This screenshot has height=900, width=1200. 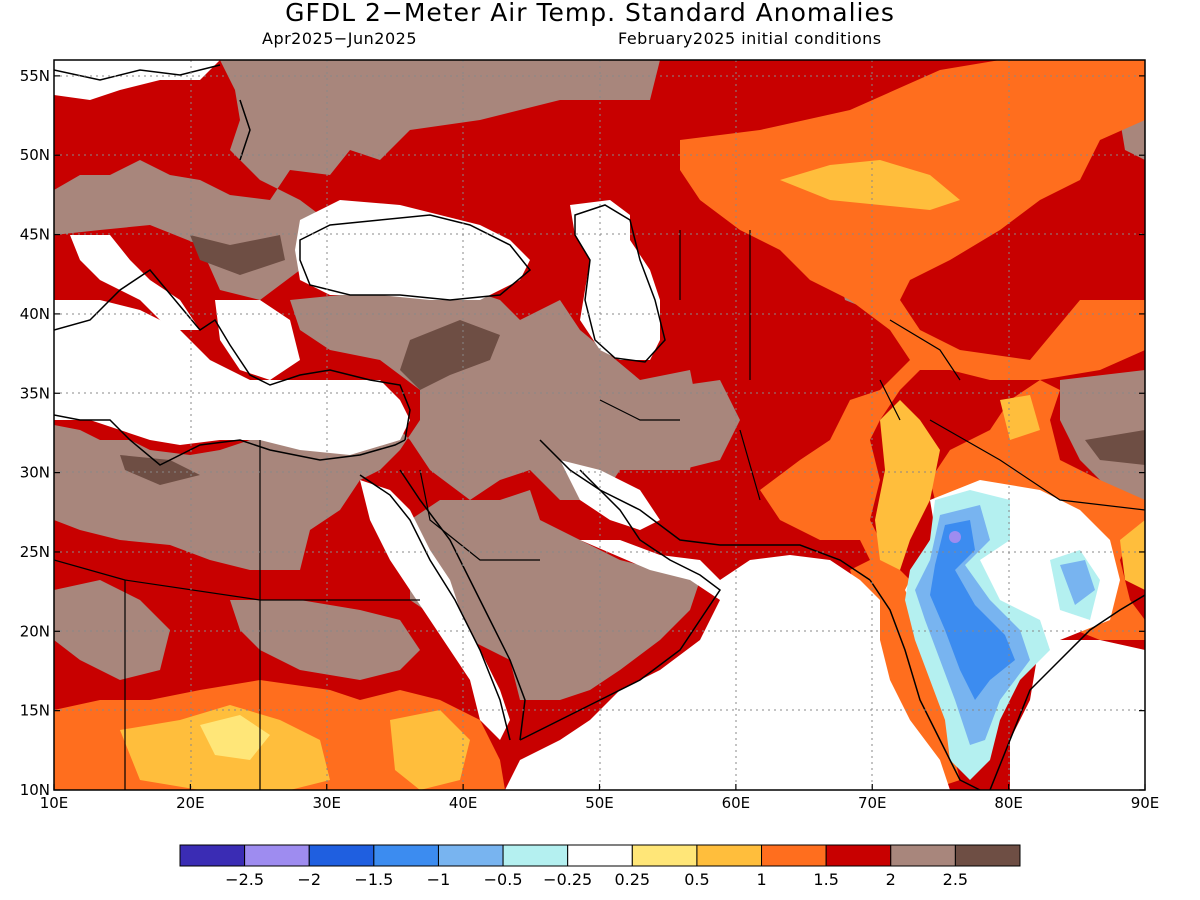 I want to click on lat-tick-label: 35N, so click(x=35, y=393).